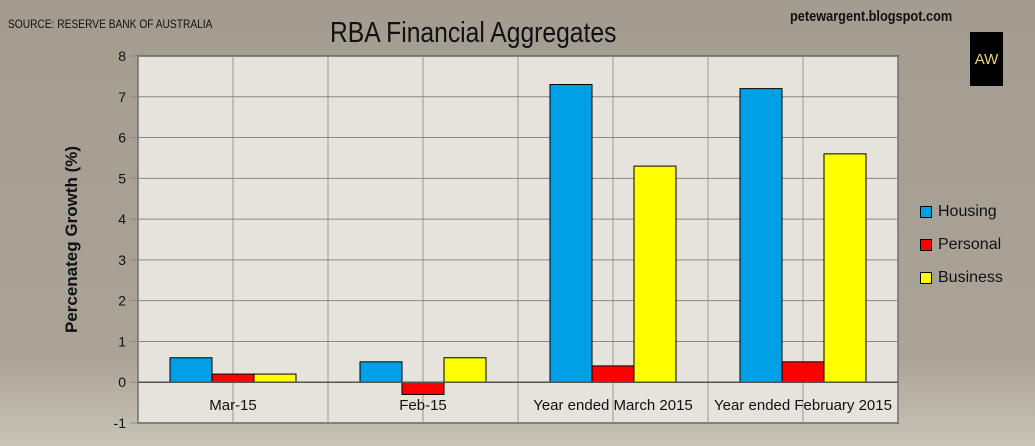 This screenshot has height=446, width=1035. I want to click on y-tick-label: 5, so click(122, 178).